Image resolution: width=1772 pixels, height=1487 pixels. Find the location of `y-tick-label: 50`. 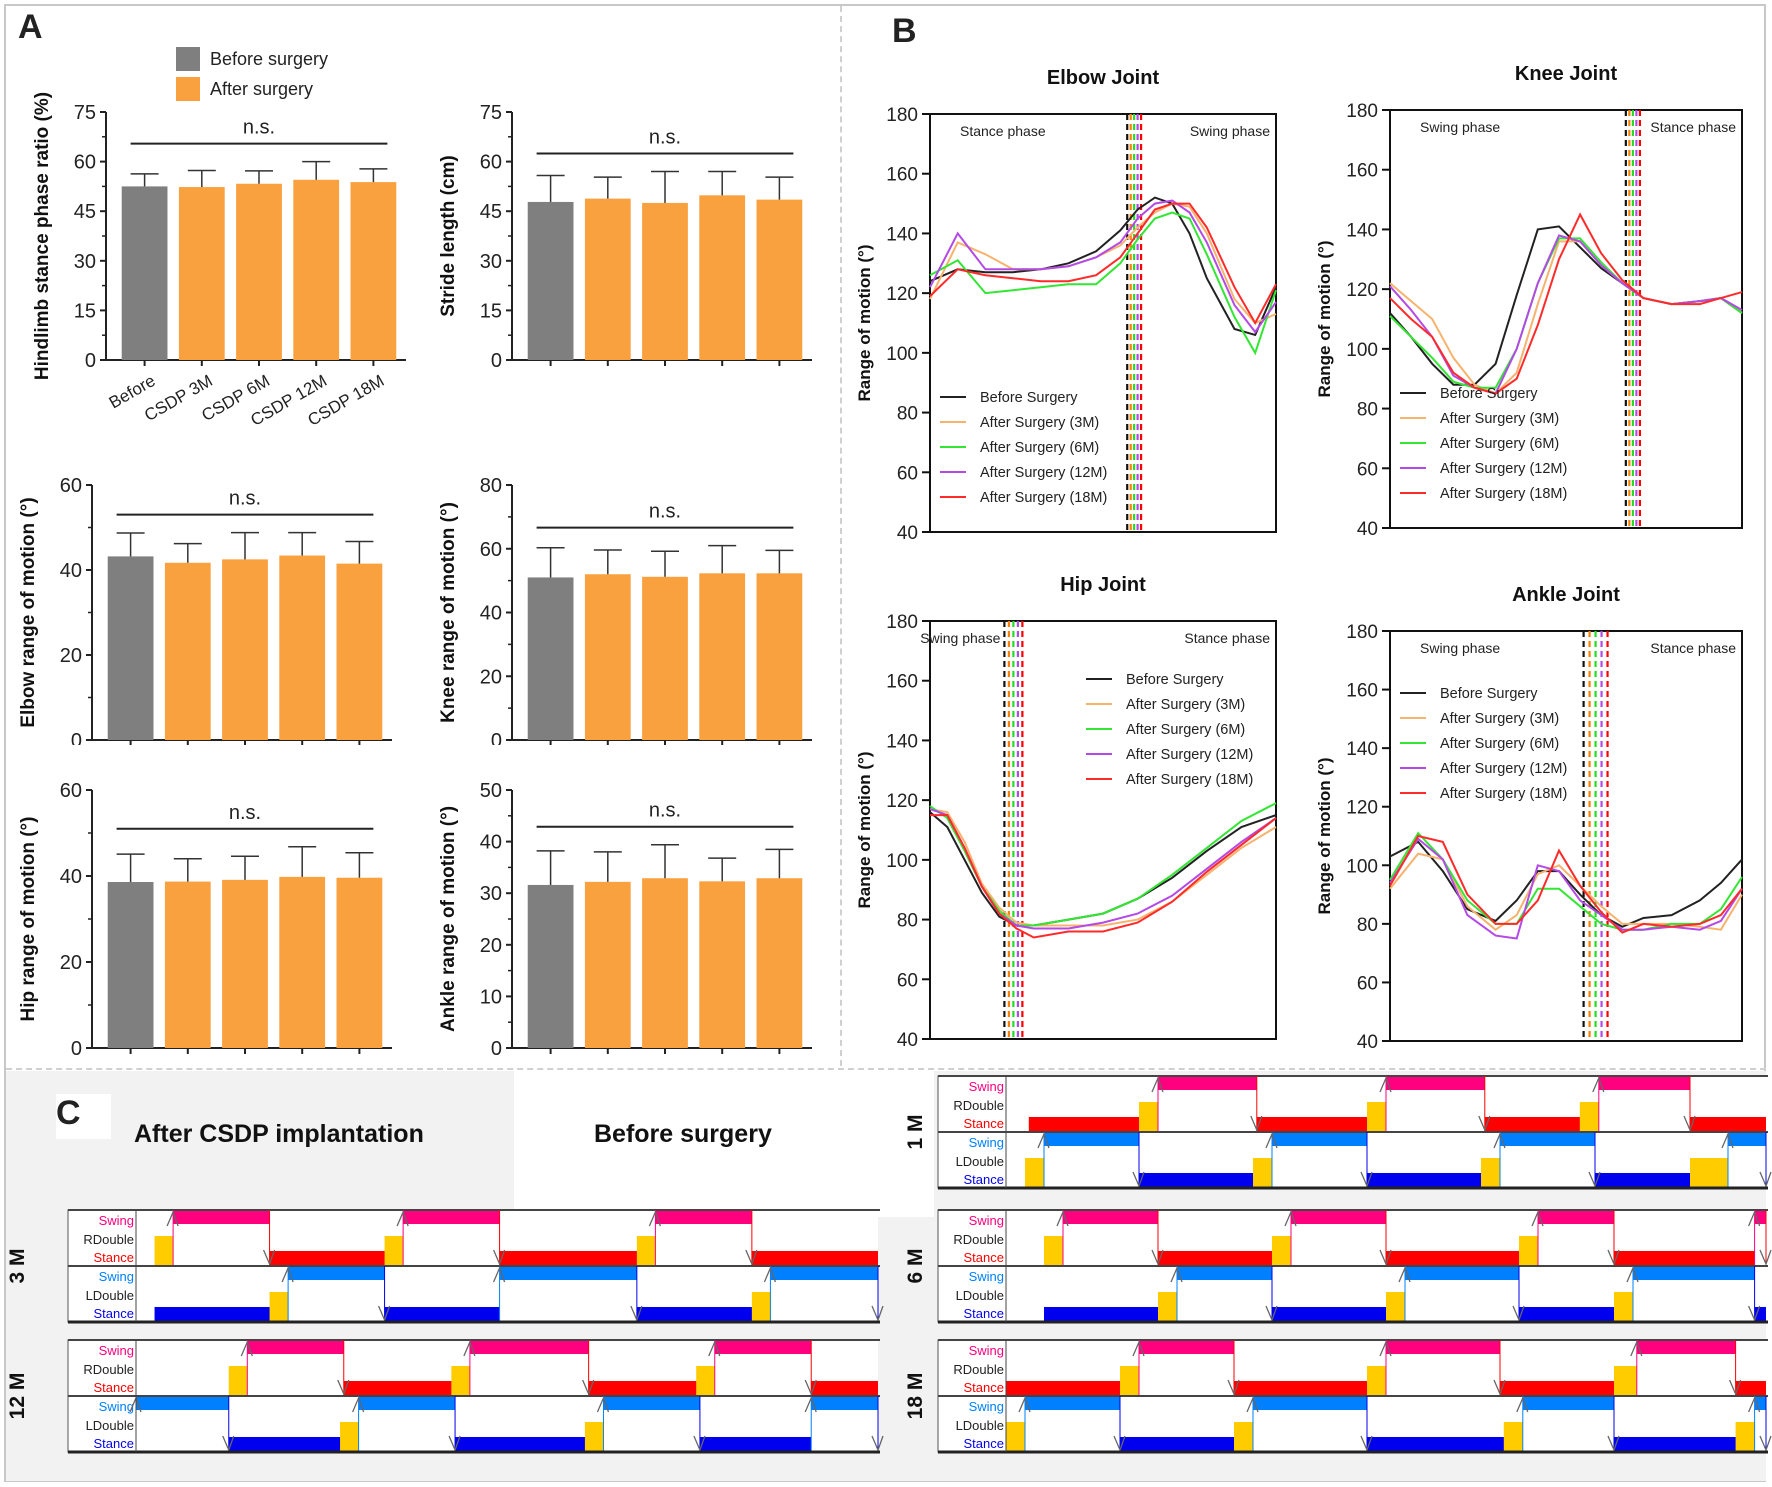

y-tick-label: 50 is located at coordinates (491, 791).